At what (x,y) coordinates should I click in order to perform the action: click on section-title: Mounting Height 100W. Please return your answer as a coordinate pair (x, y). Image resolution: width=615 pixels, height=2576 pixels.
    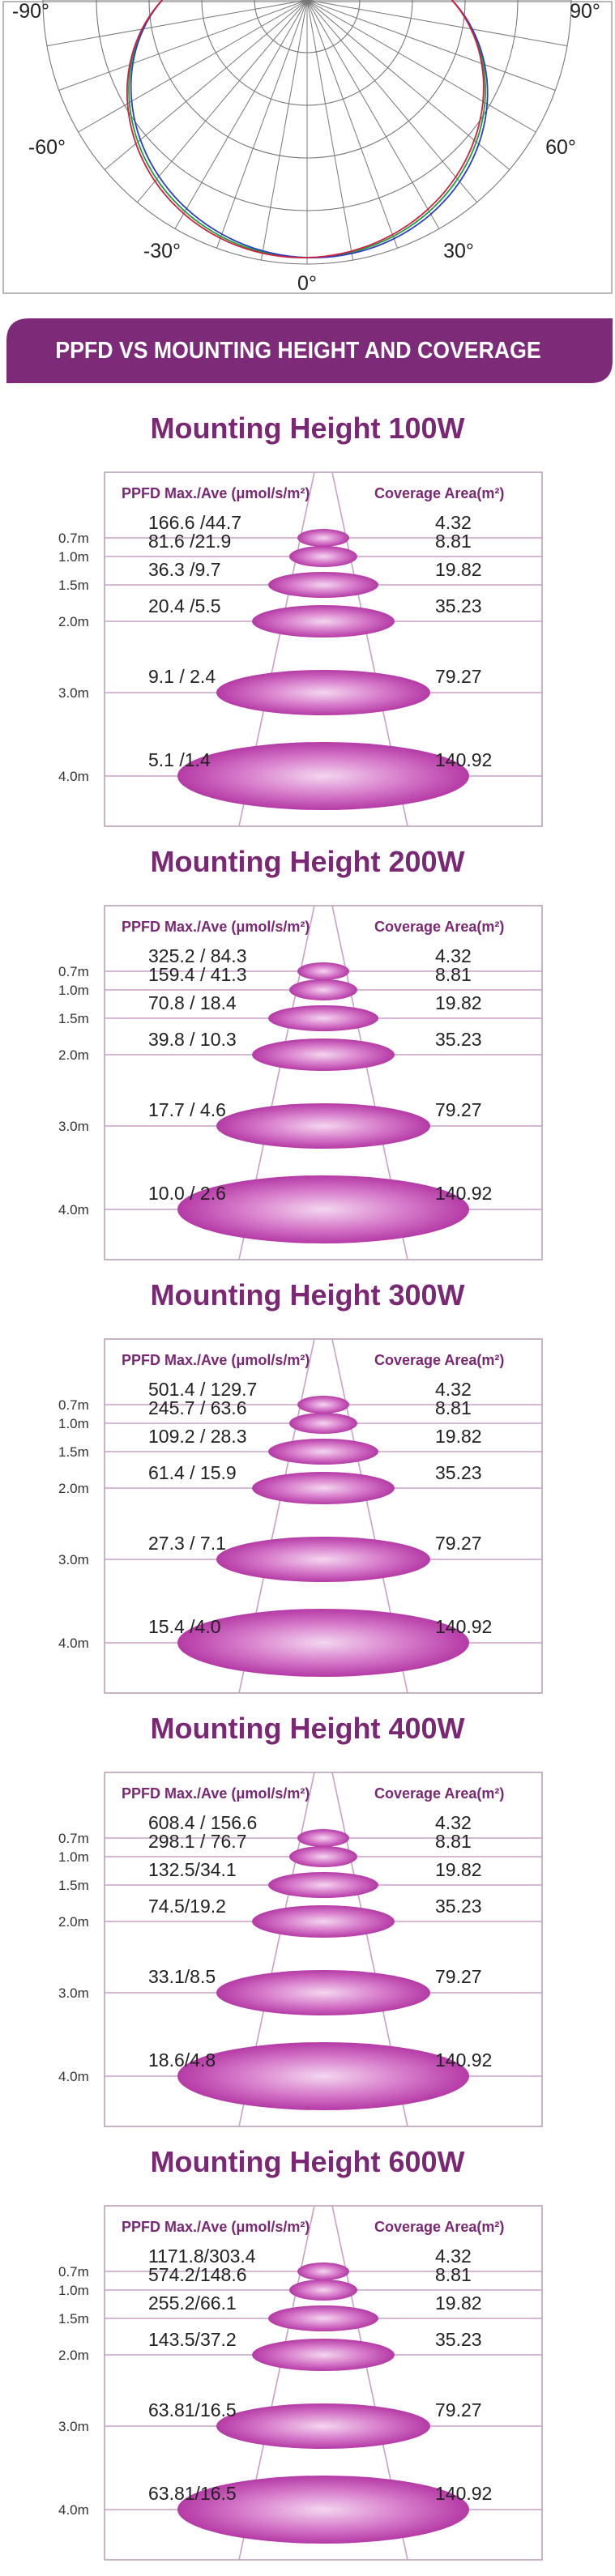
    Looking at the image, I should click on (307, 429).